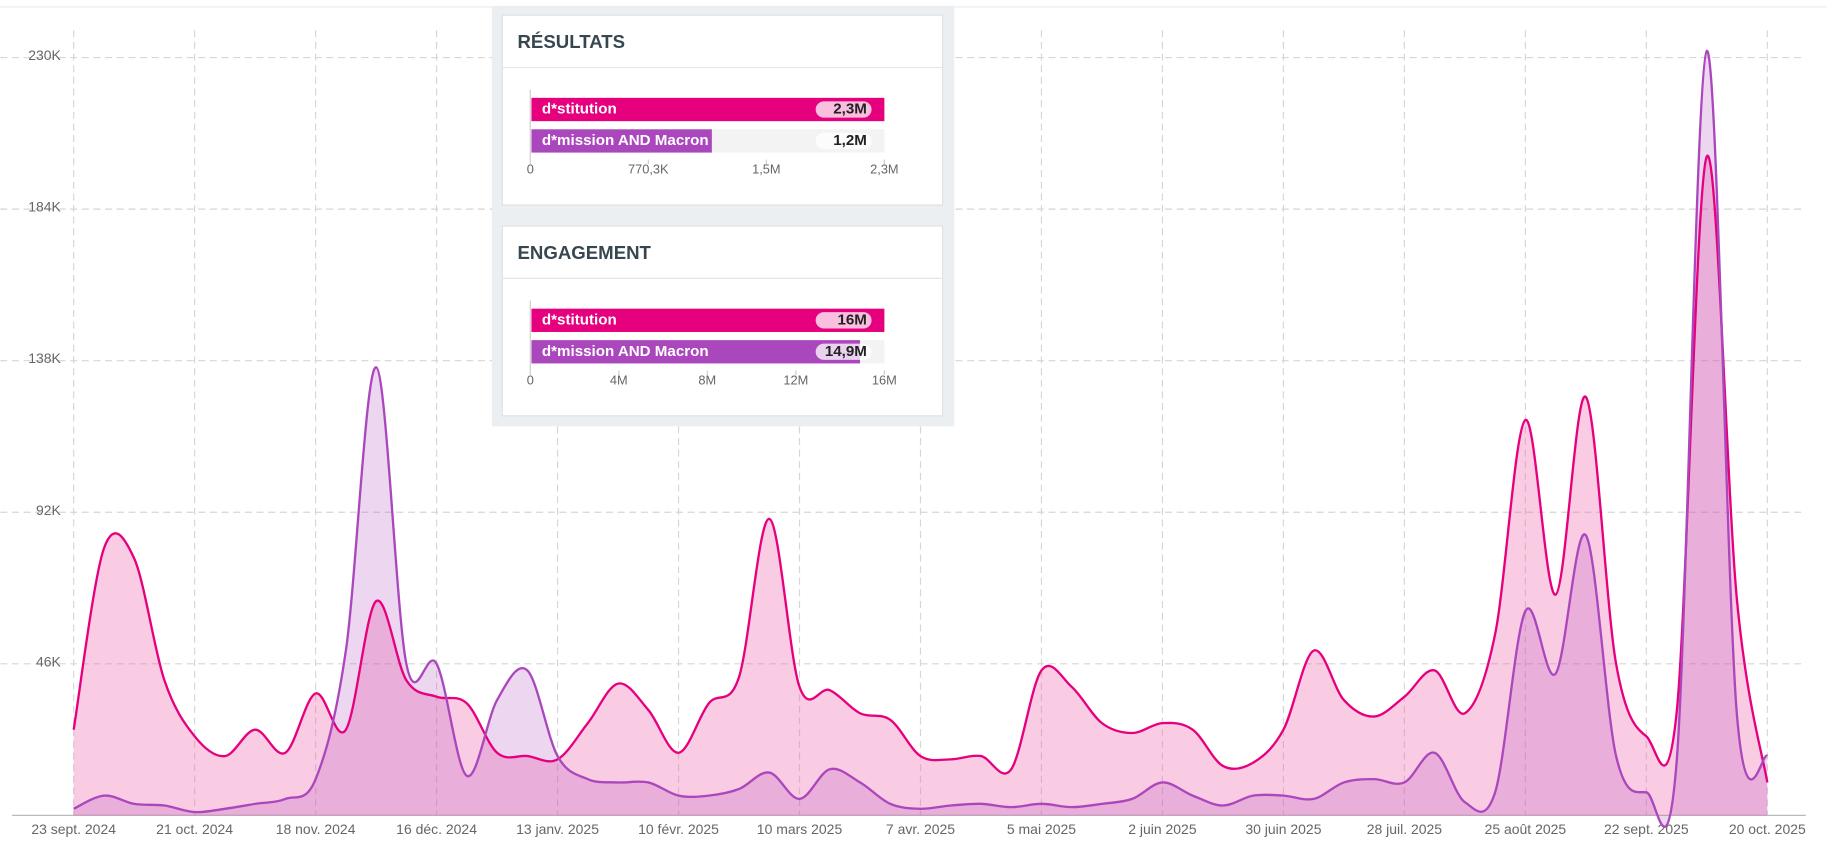 This screenshot has width=1827, height=841. I want to click on x-tick-label: 8M, so click(707, 379).